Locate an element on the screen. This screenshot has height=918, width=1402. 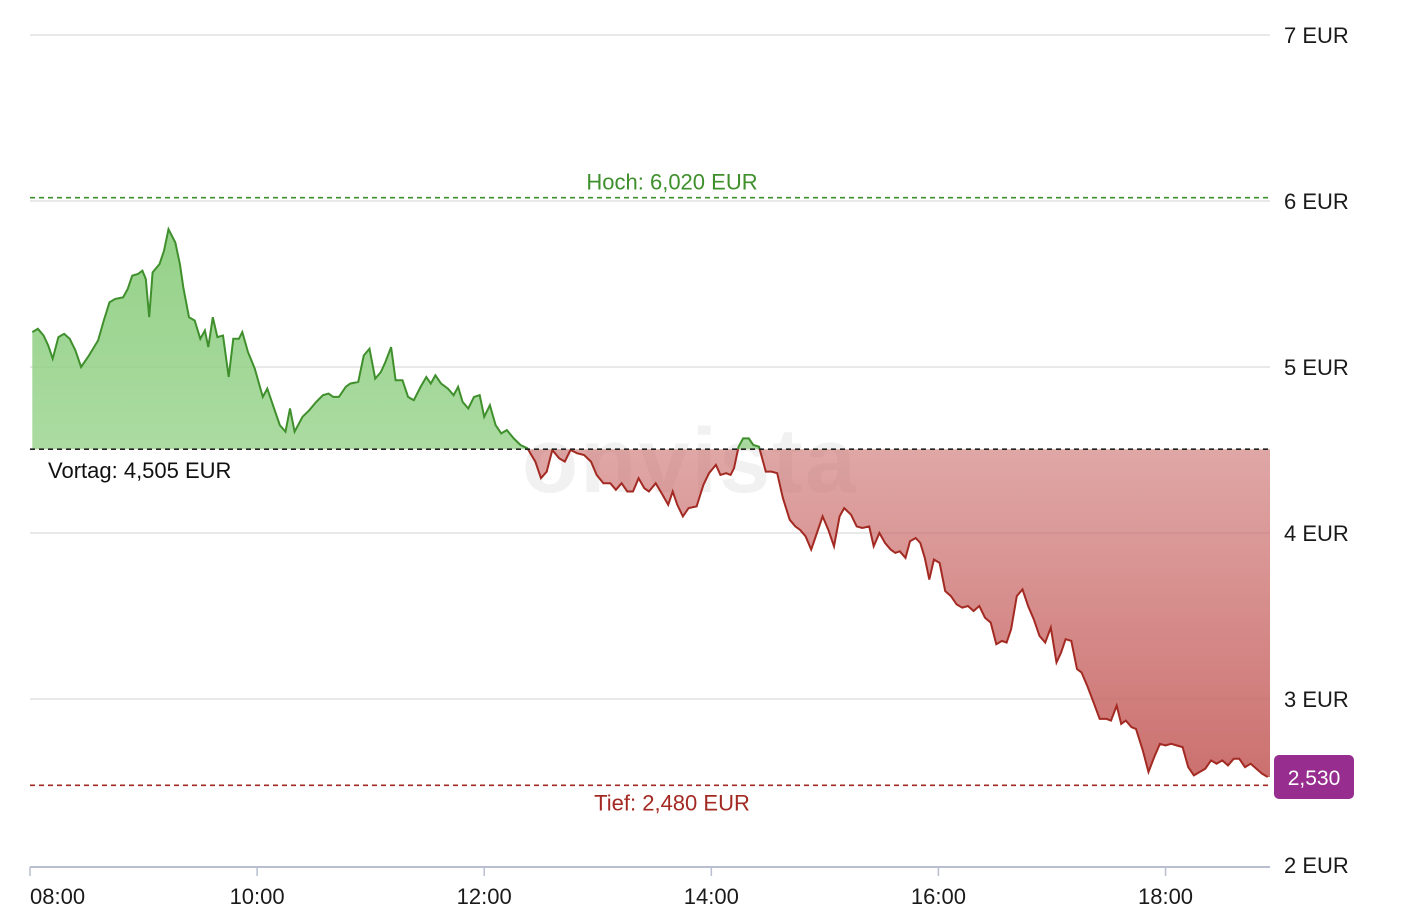
y-tick-label: 5 EUR is located at coordinates (1316, 367).